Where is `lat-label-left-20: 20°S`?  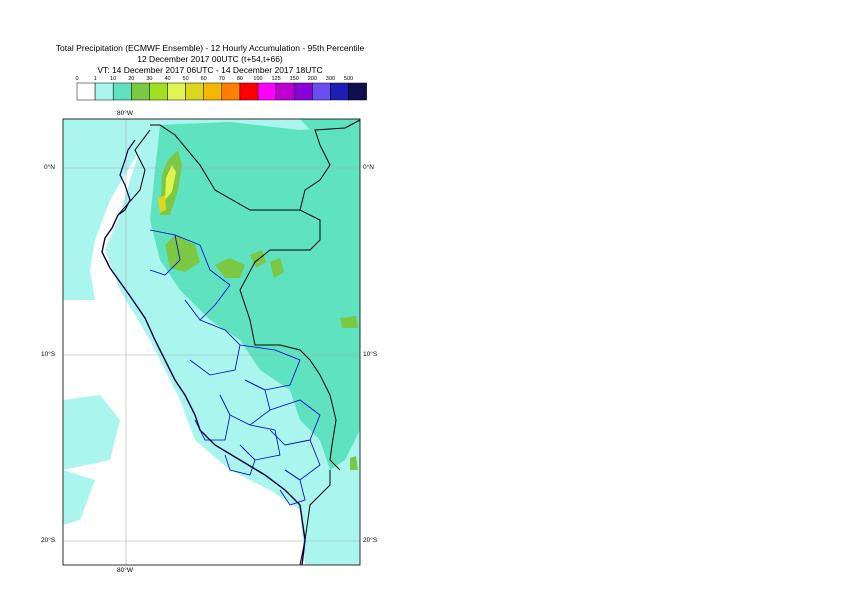
lat-label-left-20: 20°S is located at coordinates (48, 540).